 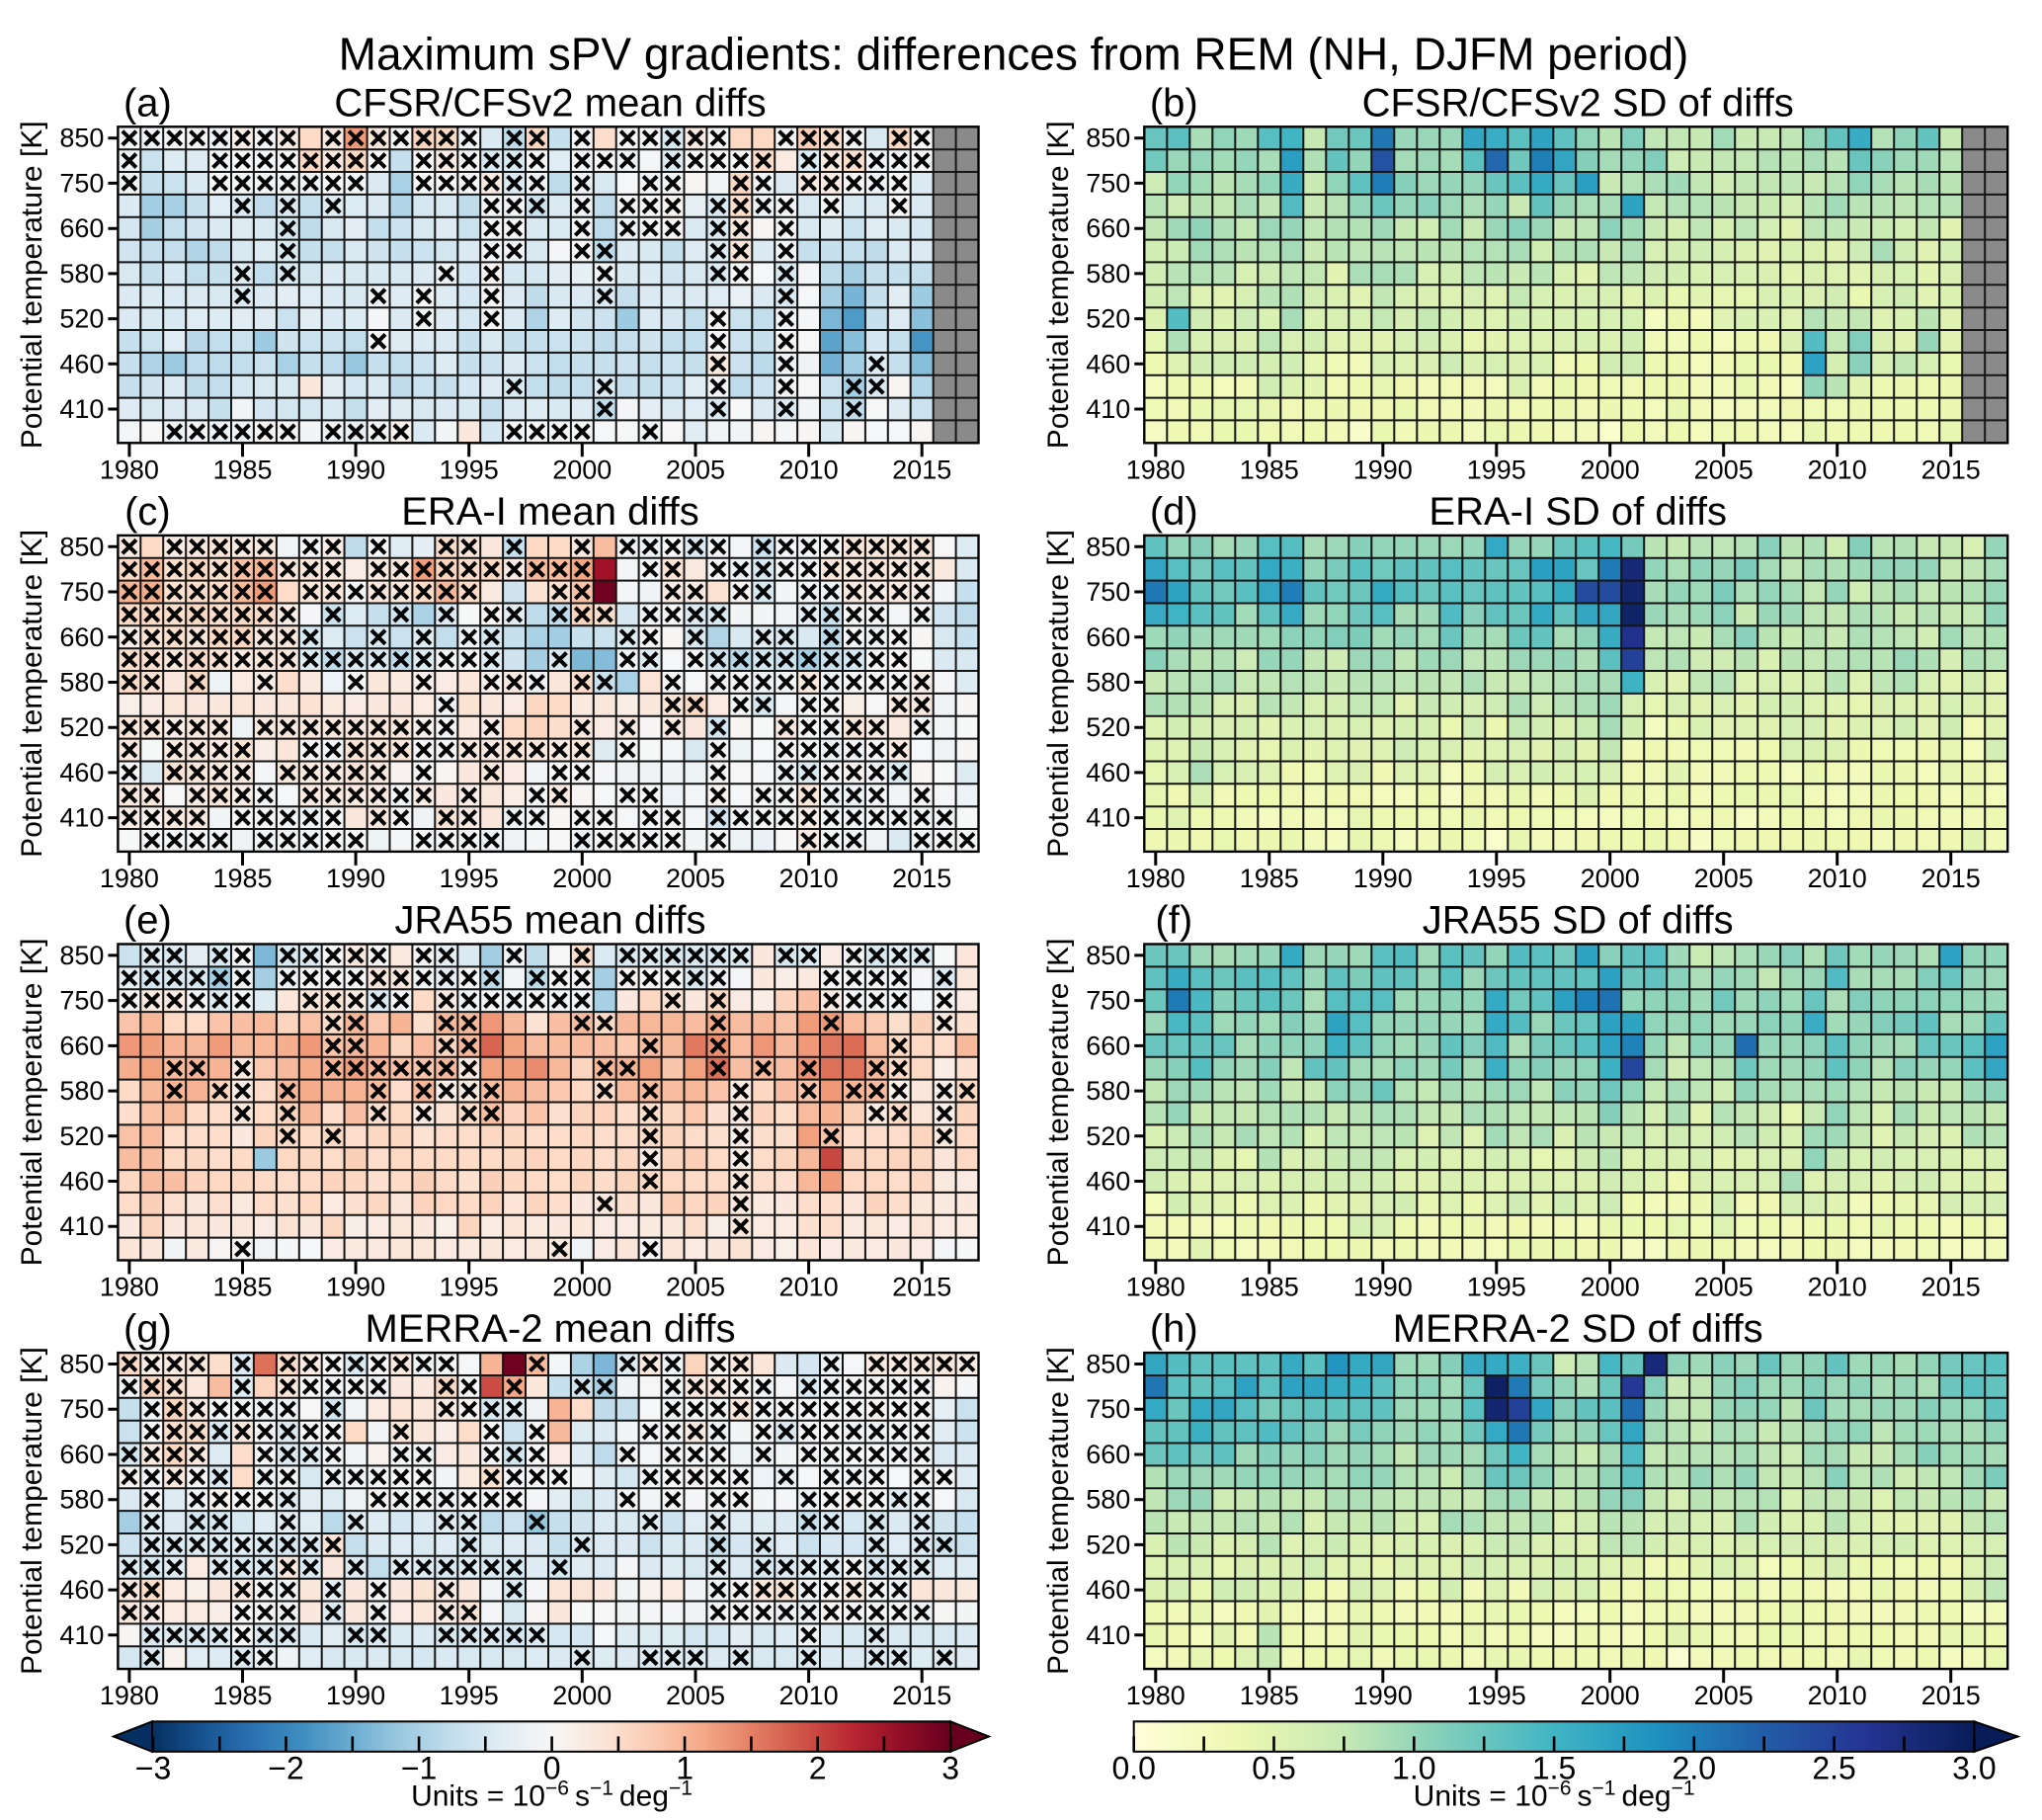 I want to click on svg-text: −2, so click(x=285, y=1768).